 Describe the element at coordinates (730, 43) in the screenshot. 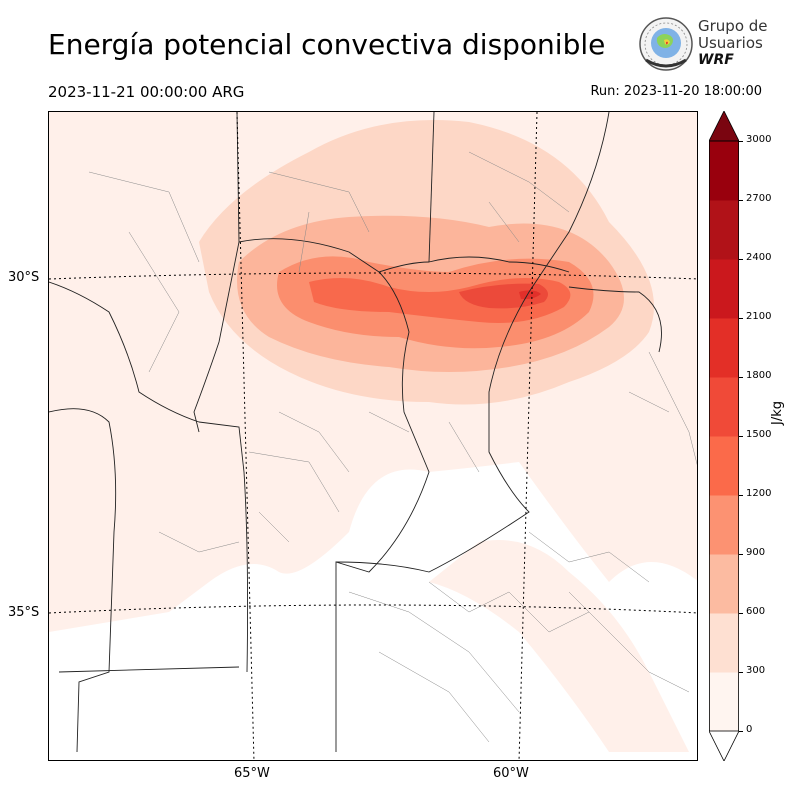

I see `logo-text-line2: Usuarios` at that location.